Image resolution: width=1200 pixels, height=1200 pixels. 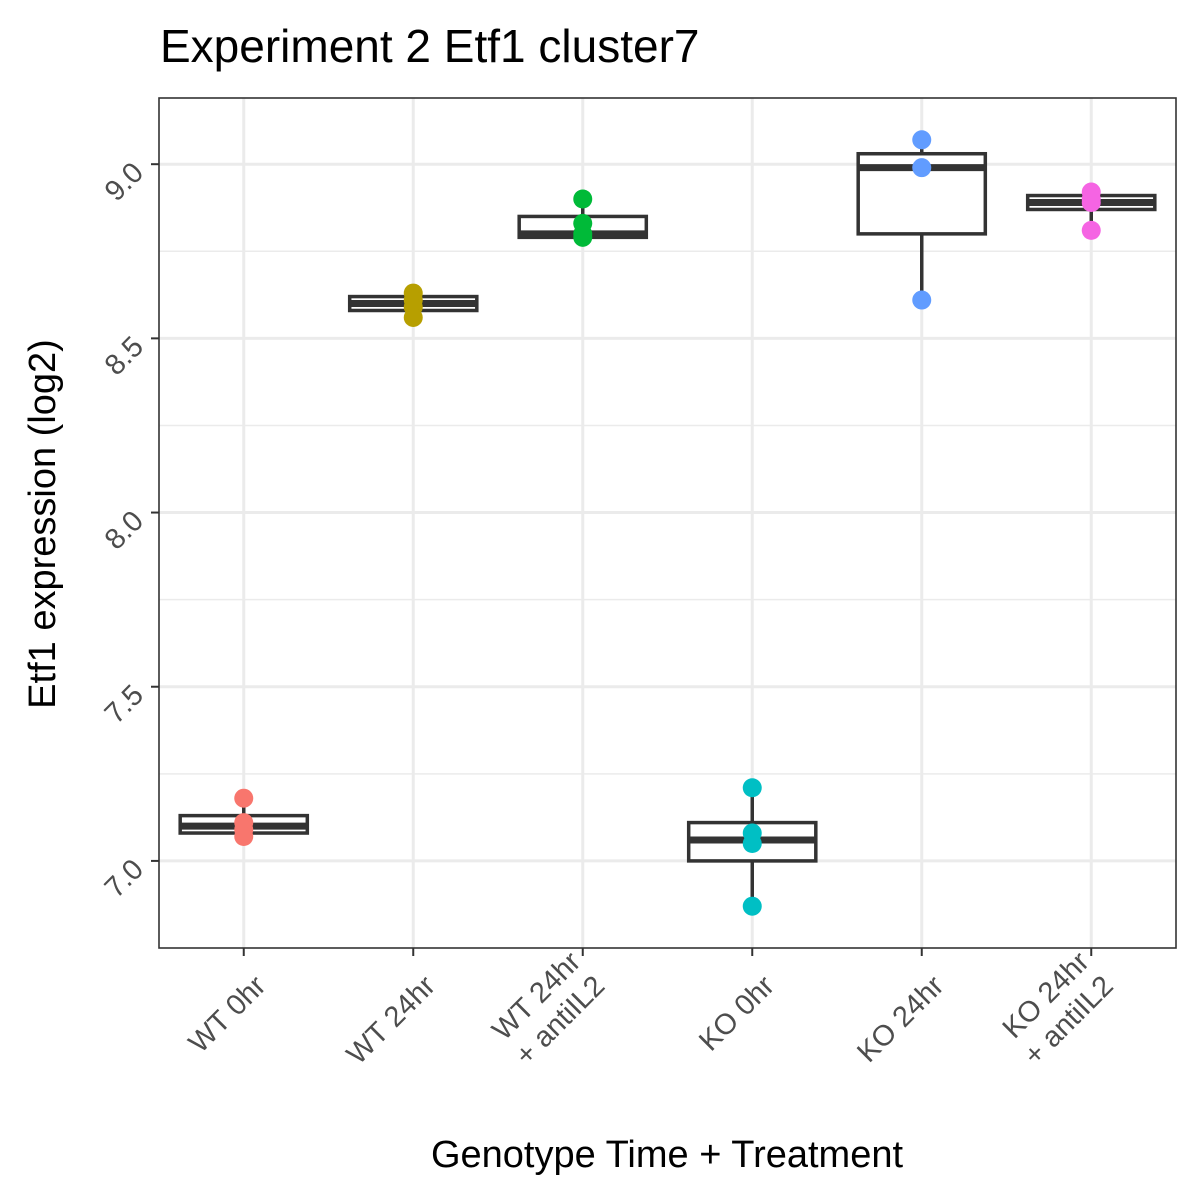 I want to click on x-tick-label: KO 24hr, so click(x=900, y=1019).